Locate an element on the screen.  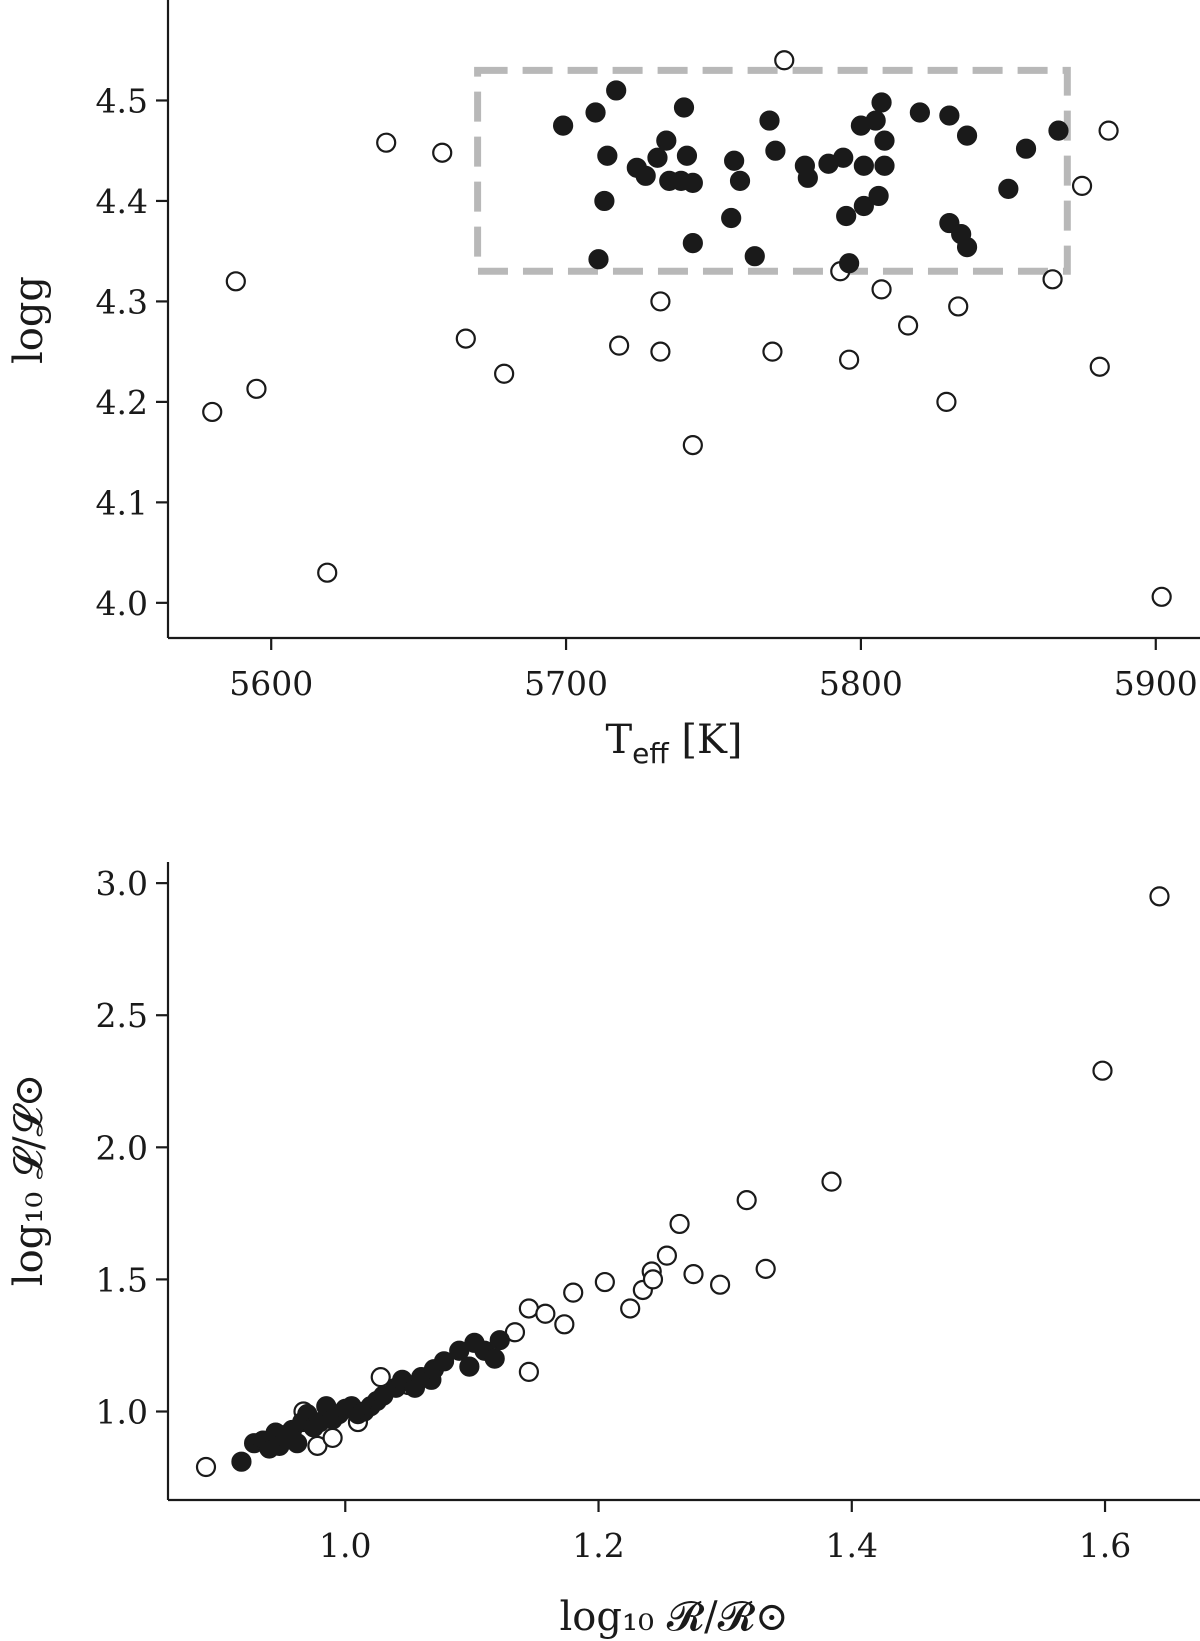
y-tick-label: 2.5 is located at coordinates (122, 1015).